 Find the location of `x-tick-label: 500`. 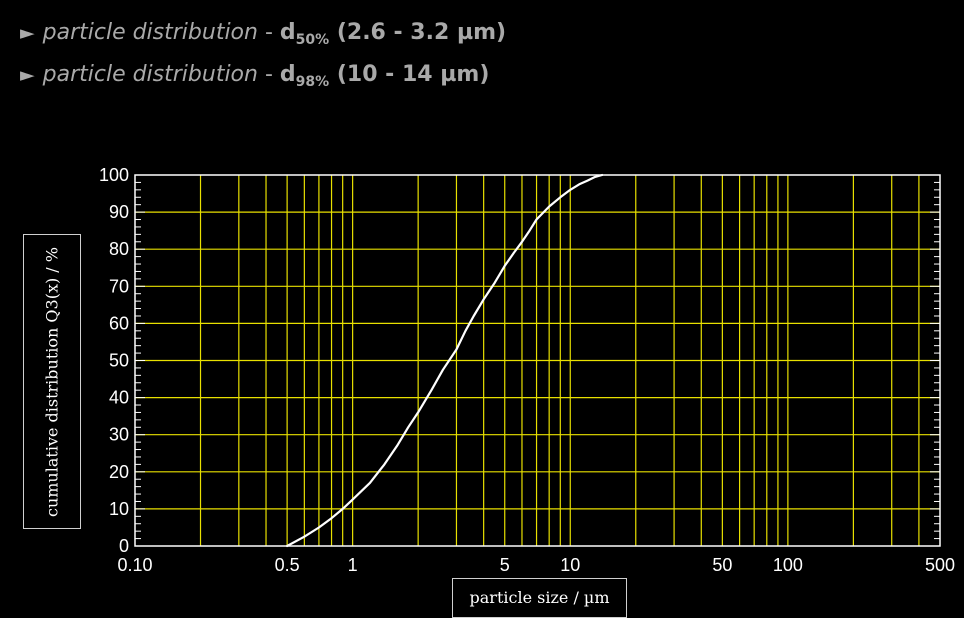

x-tick-label: 500 is located at coordinates (940, 565).